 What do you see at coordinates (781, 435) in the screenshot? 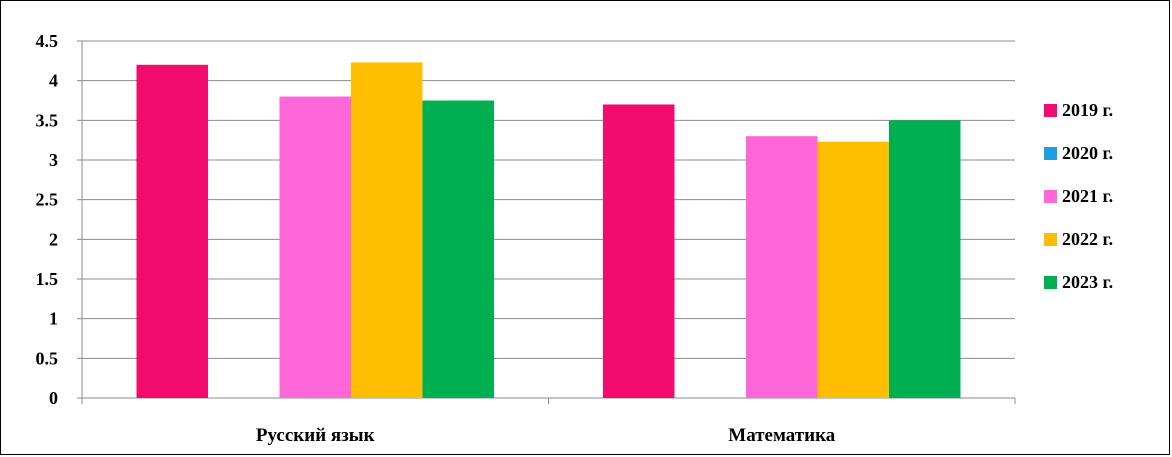
I see `x-category-label: Математика` at bounding box center [781, 435].